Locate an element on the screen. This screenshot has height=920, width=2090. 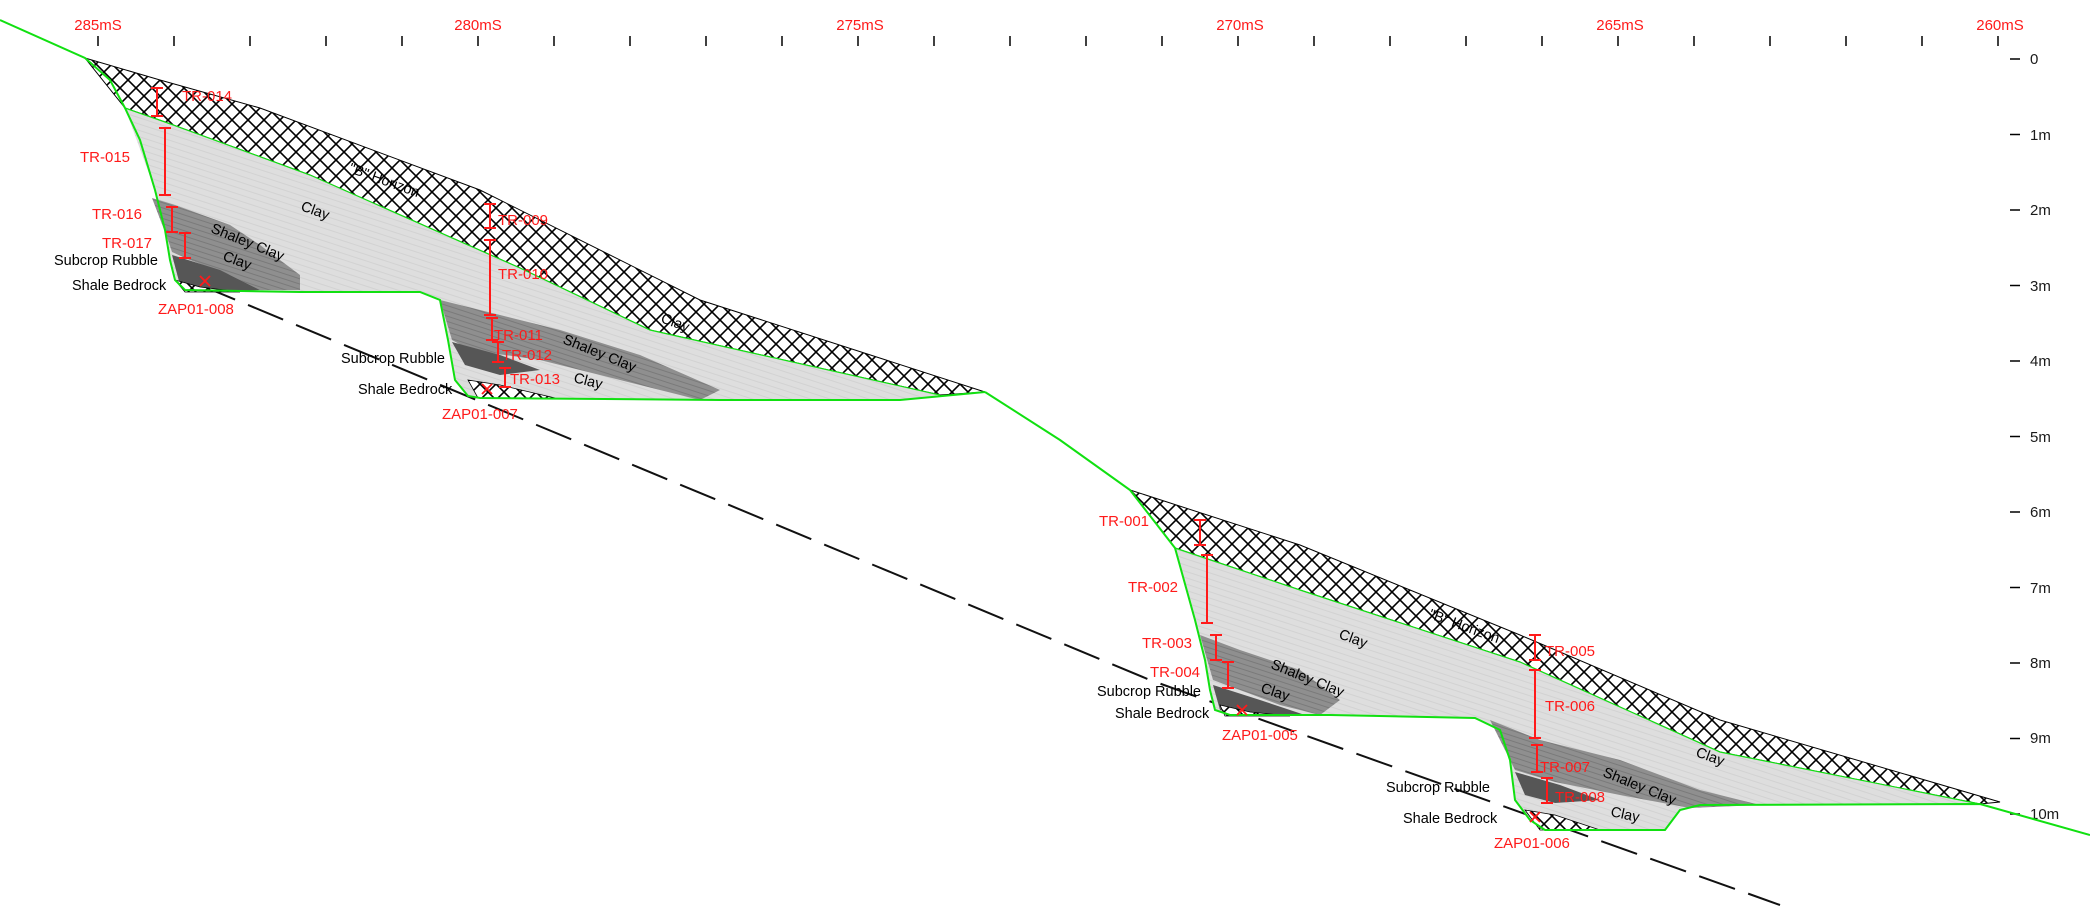
interval-tr005 is located at coordinates (1535, 647).